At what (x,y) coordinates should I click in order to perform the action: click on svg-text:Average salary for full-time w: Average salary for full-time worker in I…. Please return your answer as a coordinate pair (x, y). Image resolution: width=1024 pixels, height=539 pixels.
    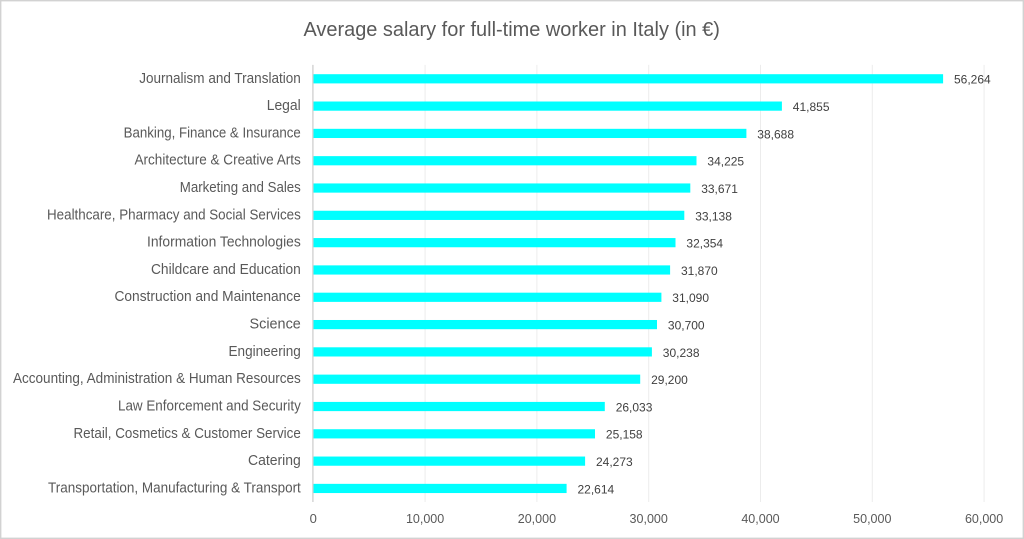
    Looking at the image, I should click on (511, 30).